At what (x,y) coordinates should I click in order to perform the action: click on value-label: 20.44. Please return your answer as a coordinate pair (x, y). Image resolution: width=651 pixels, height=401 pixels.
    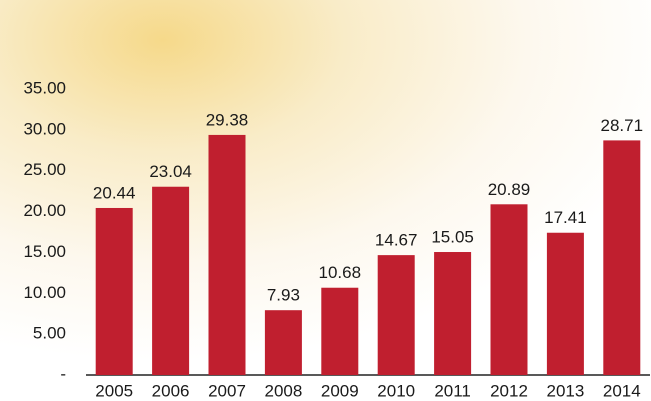
    Looking at the image, I should click on (114, 192).